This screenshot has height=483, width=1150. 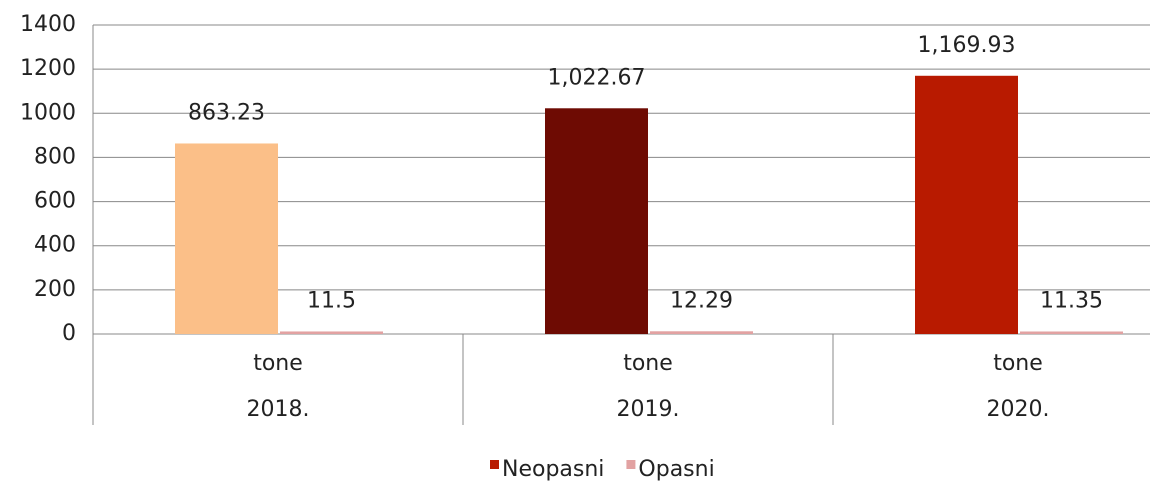 What do you see at coordinates (278, 409) in the screenshot?
I see `x-category-label: 2018.` at bounding box center [278, 409].